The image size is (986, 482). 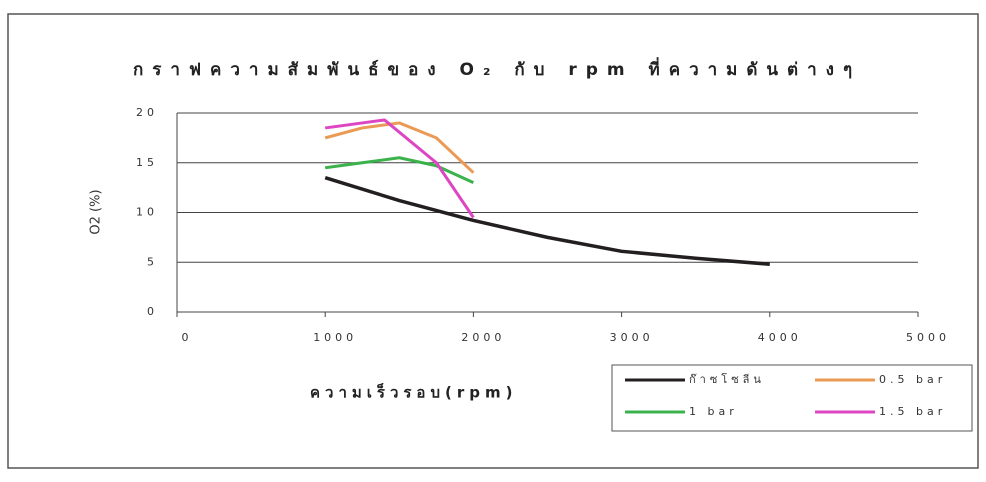 What do you see at coordinates (147, 112) in the screenshot?
I see `y-tick-label: 20` at bounding box center [147, 112].